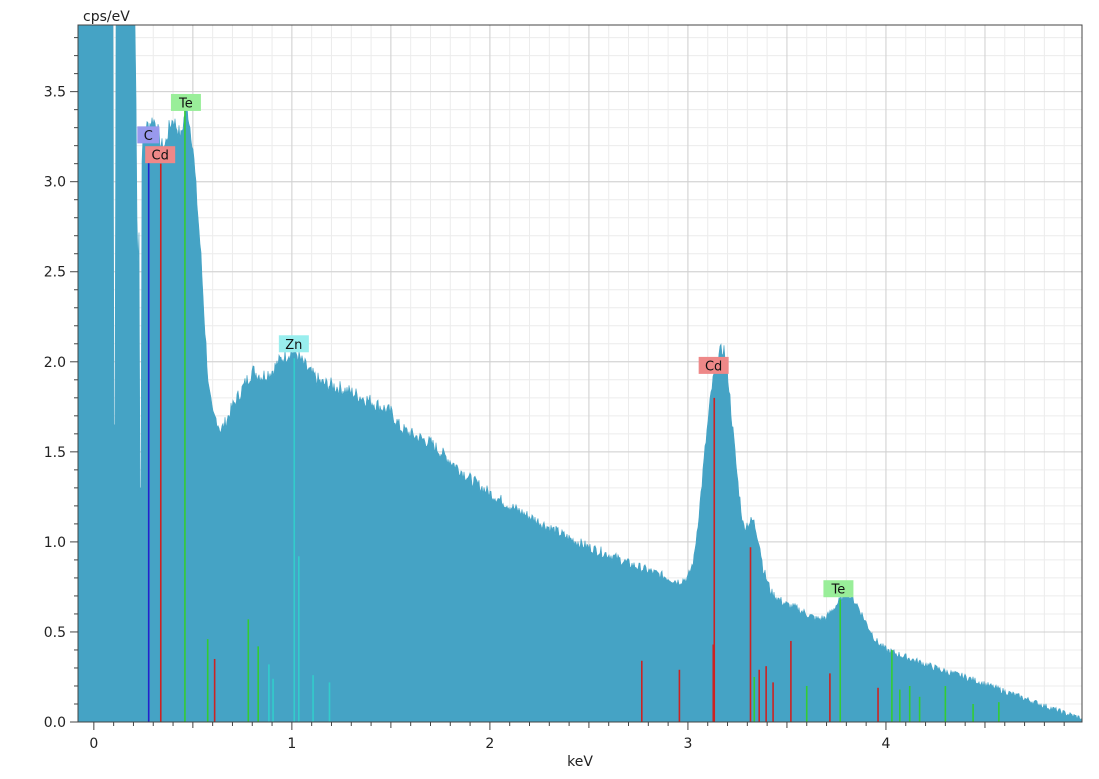 The image size is (1099, 779). I want to click on peak-label: Zn, so click(293, 345).